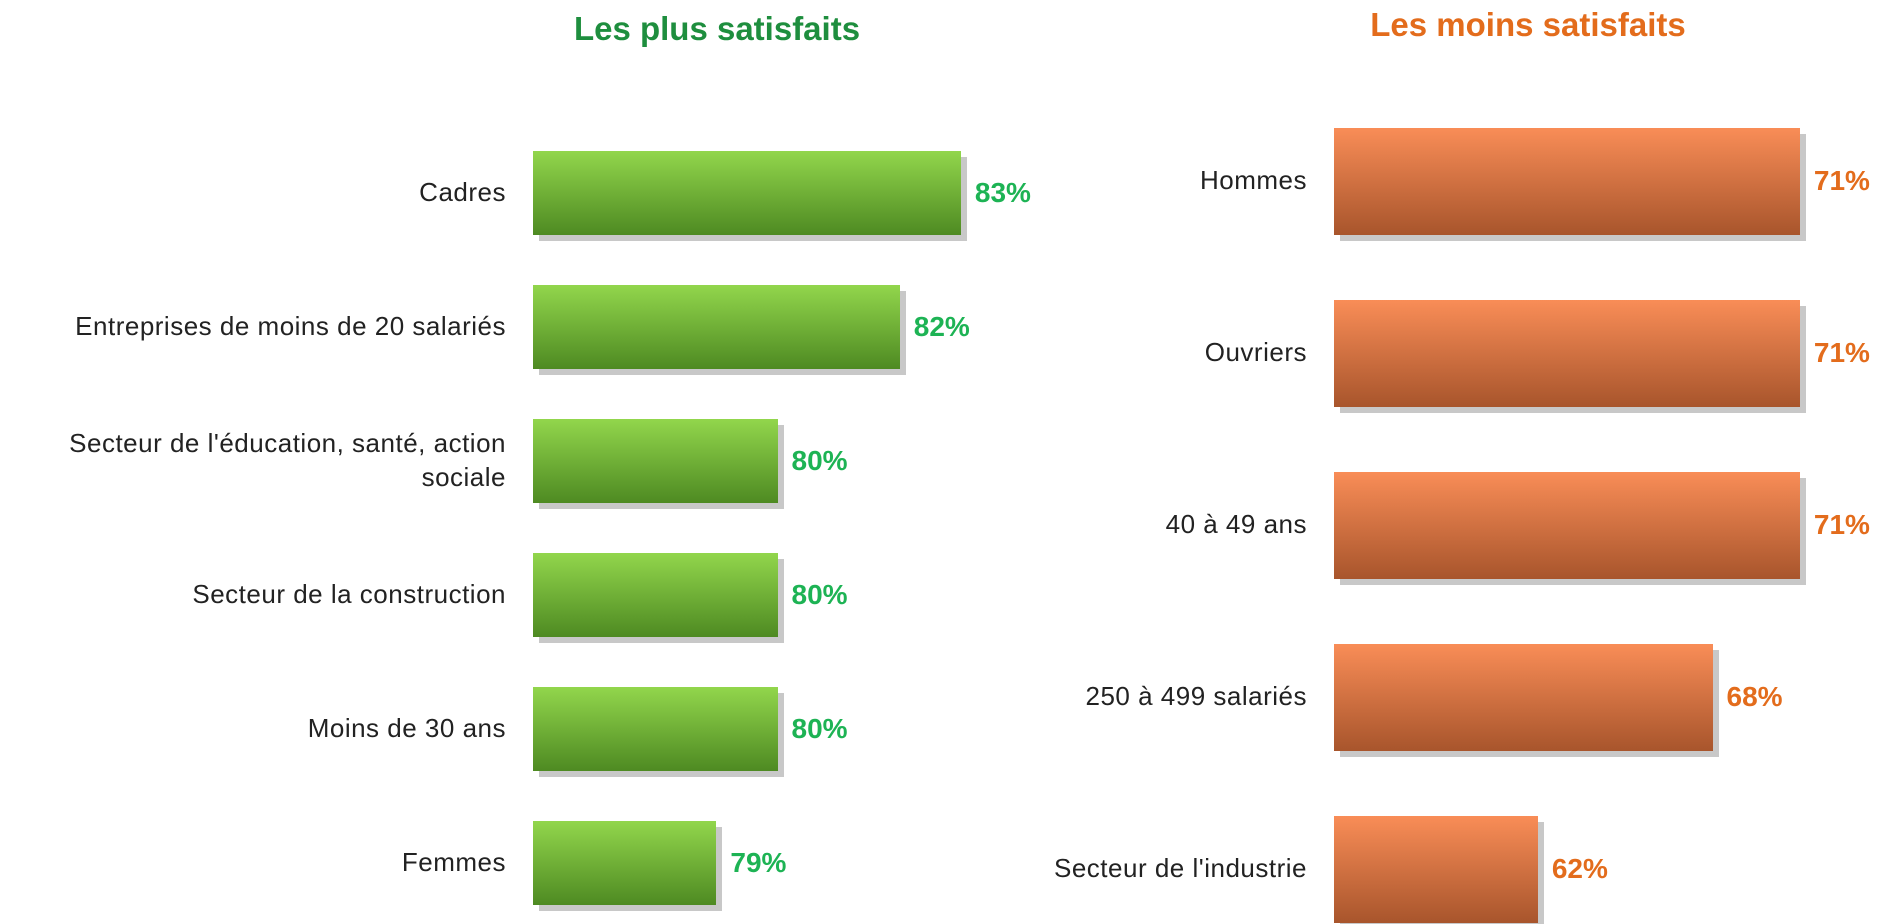 The image size is (1879, 924). Describe the element at coordinates (1196, 696) in the screenshot. I see `category-label: 250 à 499 salariés` at that location.